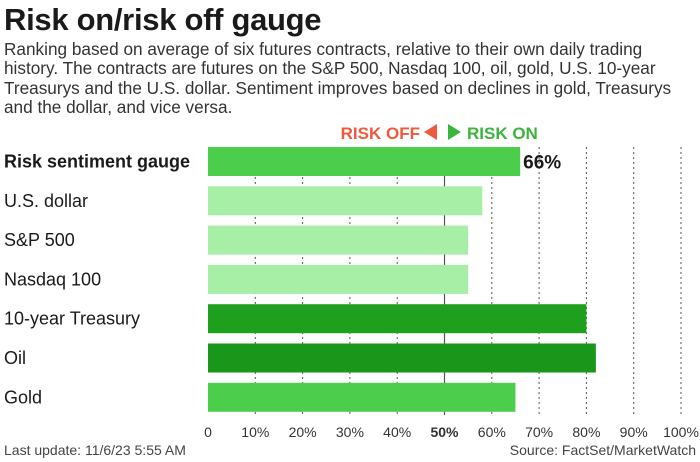 The width and height of the screenshot is (700, 462). What do you see at coordinates (634, 432) in the screenshot?
I see `x-tick-label: 90%` at bounding box center [634, 432].